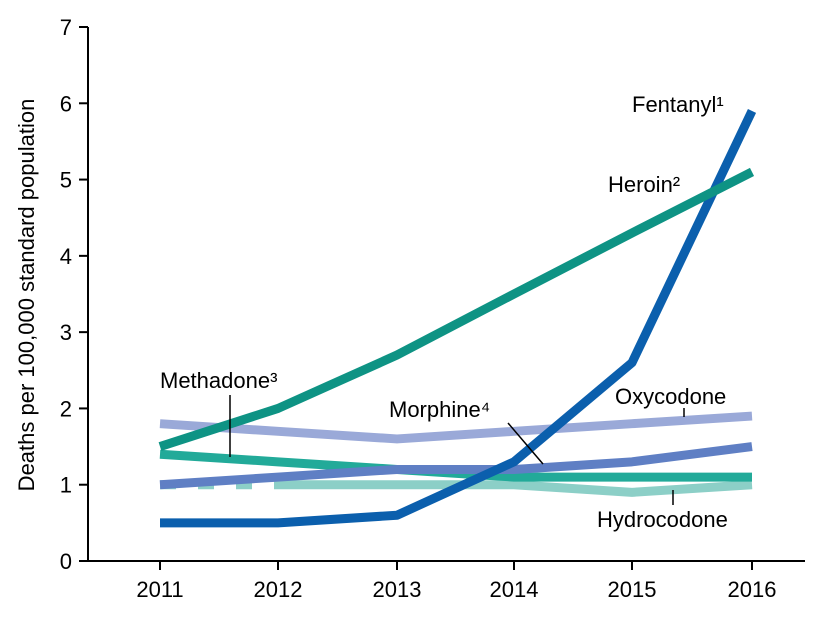 Image resolution: width=828 pixels, height=617 pixels. I want to click on y-tick-label: 3, so click(66, 332).